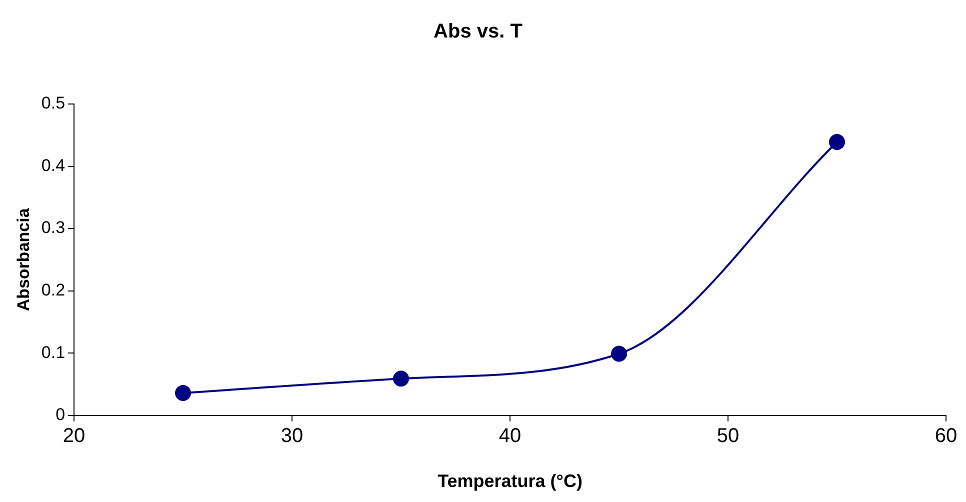  What do you see at coordinates (53, 103) in the screenshot?
I see `y-tick-label: 0.5` at bounding box center [53, 103].